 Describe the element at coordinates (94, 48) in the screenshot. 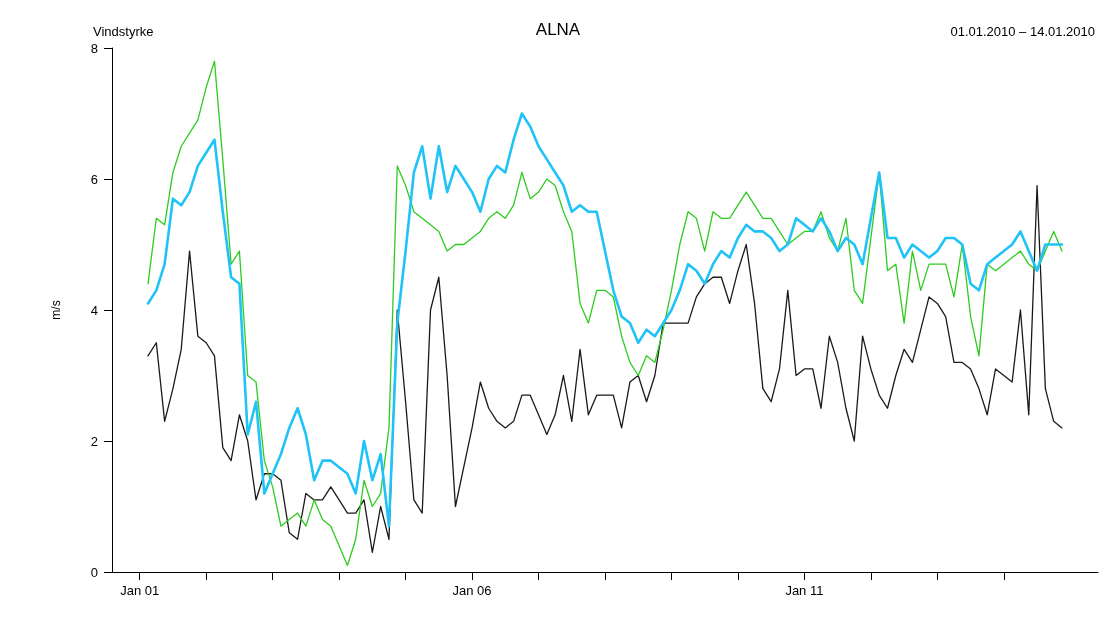

I see `y-tick-label: 8` at that location.